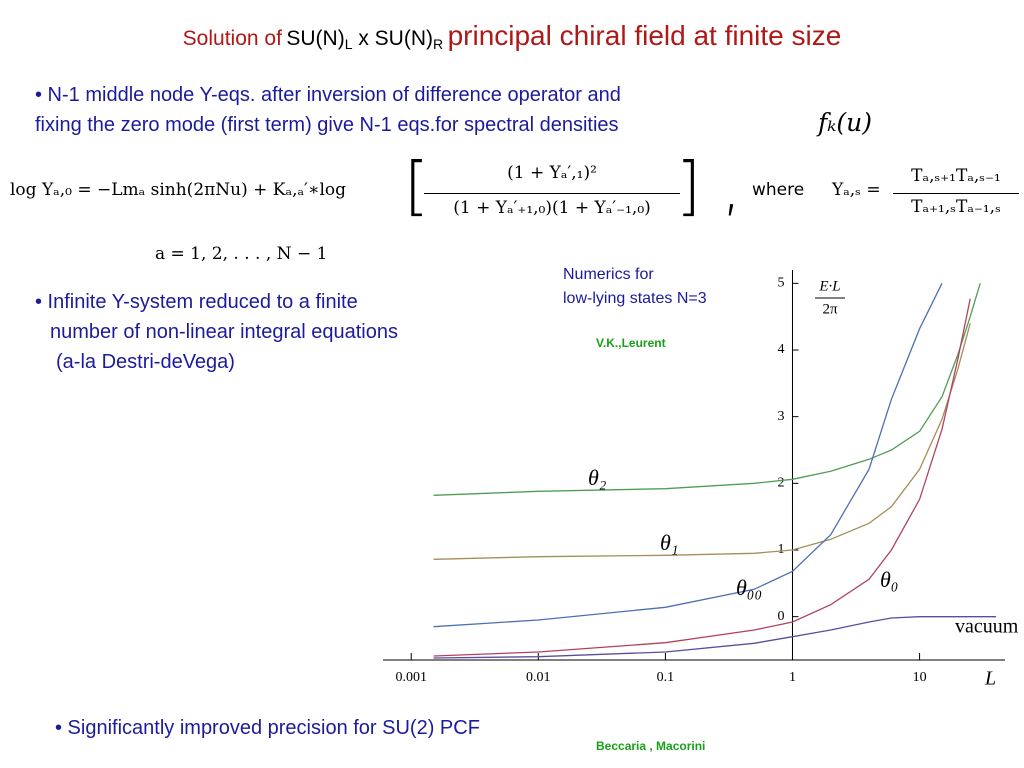 Image resolution: width=1024 pixels, height=768 pixels. What do you see at coordinates (416, 187) in the screenshot?
I see `bracket: [` at bounding box center [416, 187].